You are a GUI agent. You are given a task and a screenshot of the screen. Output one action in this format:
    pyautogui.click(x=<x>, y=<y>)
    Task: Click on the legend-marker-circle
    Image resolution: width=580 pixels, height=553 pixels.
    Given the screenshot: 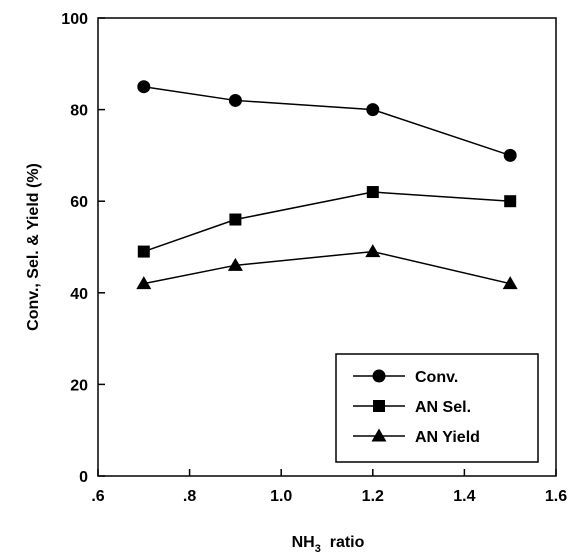 What is the action you would take?
    pyautogui.click(x=379, y=376)
    